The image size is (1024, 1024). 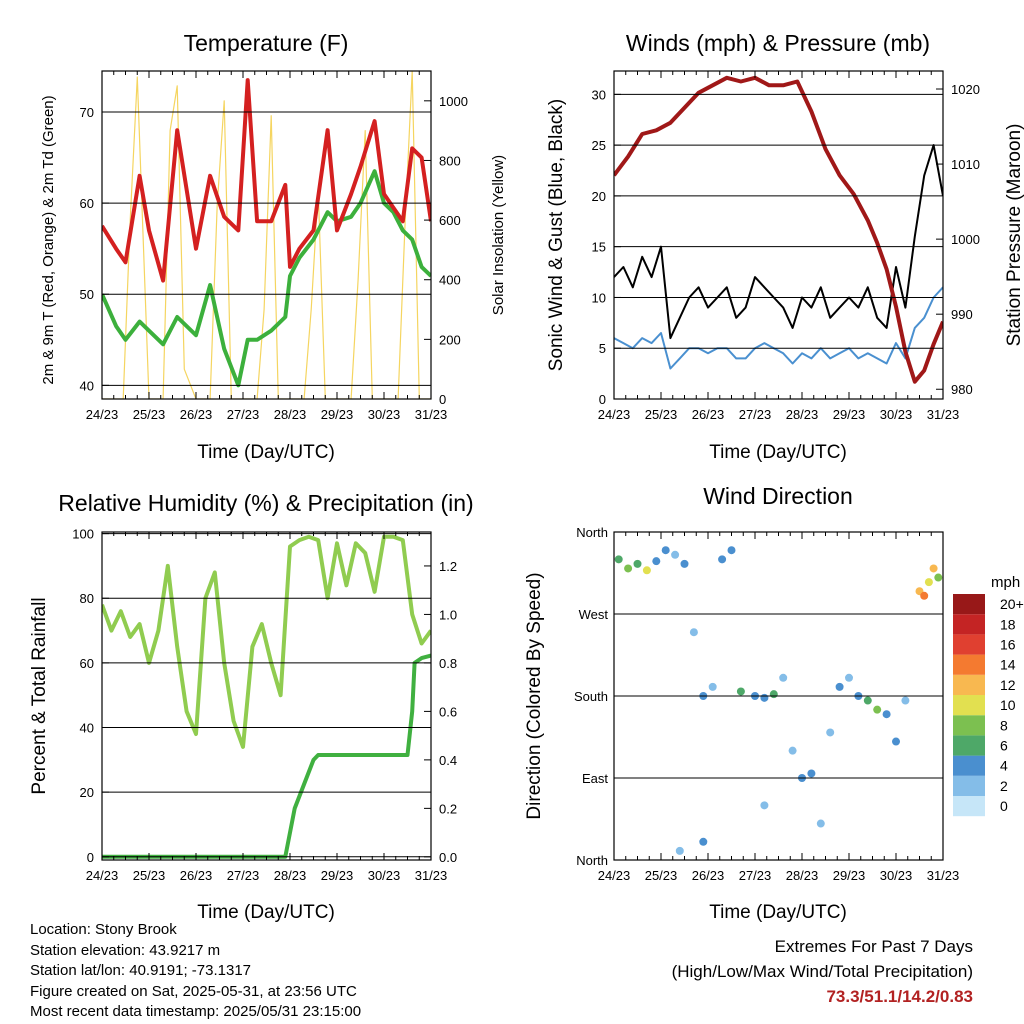 What do you see at coordinates (802, 875) in the screenshot?
I see `x-tick-label: 28/23` at bounding box center [802, 875].